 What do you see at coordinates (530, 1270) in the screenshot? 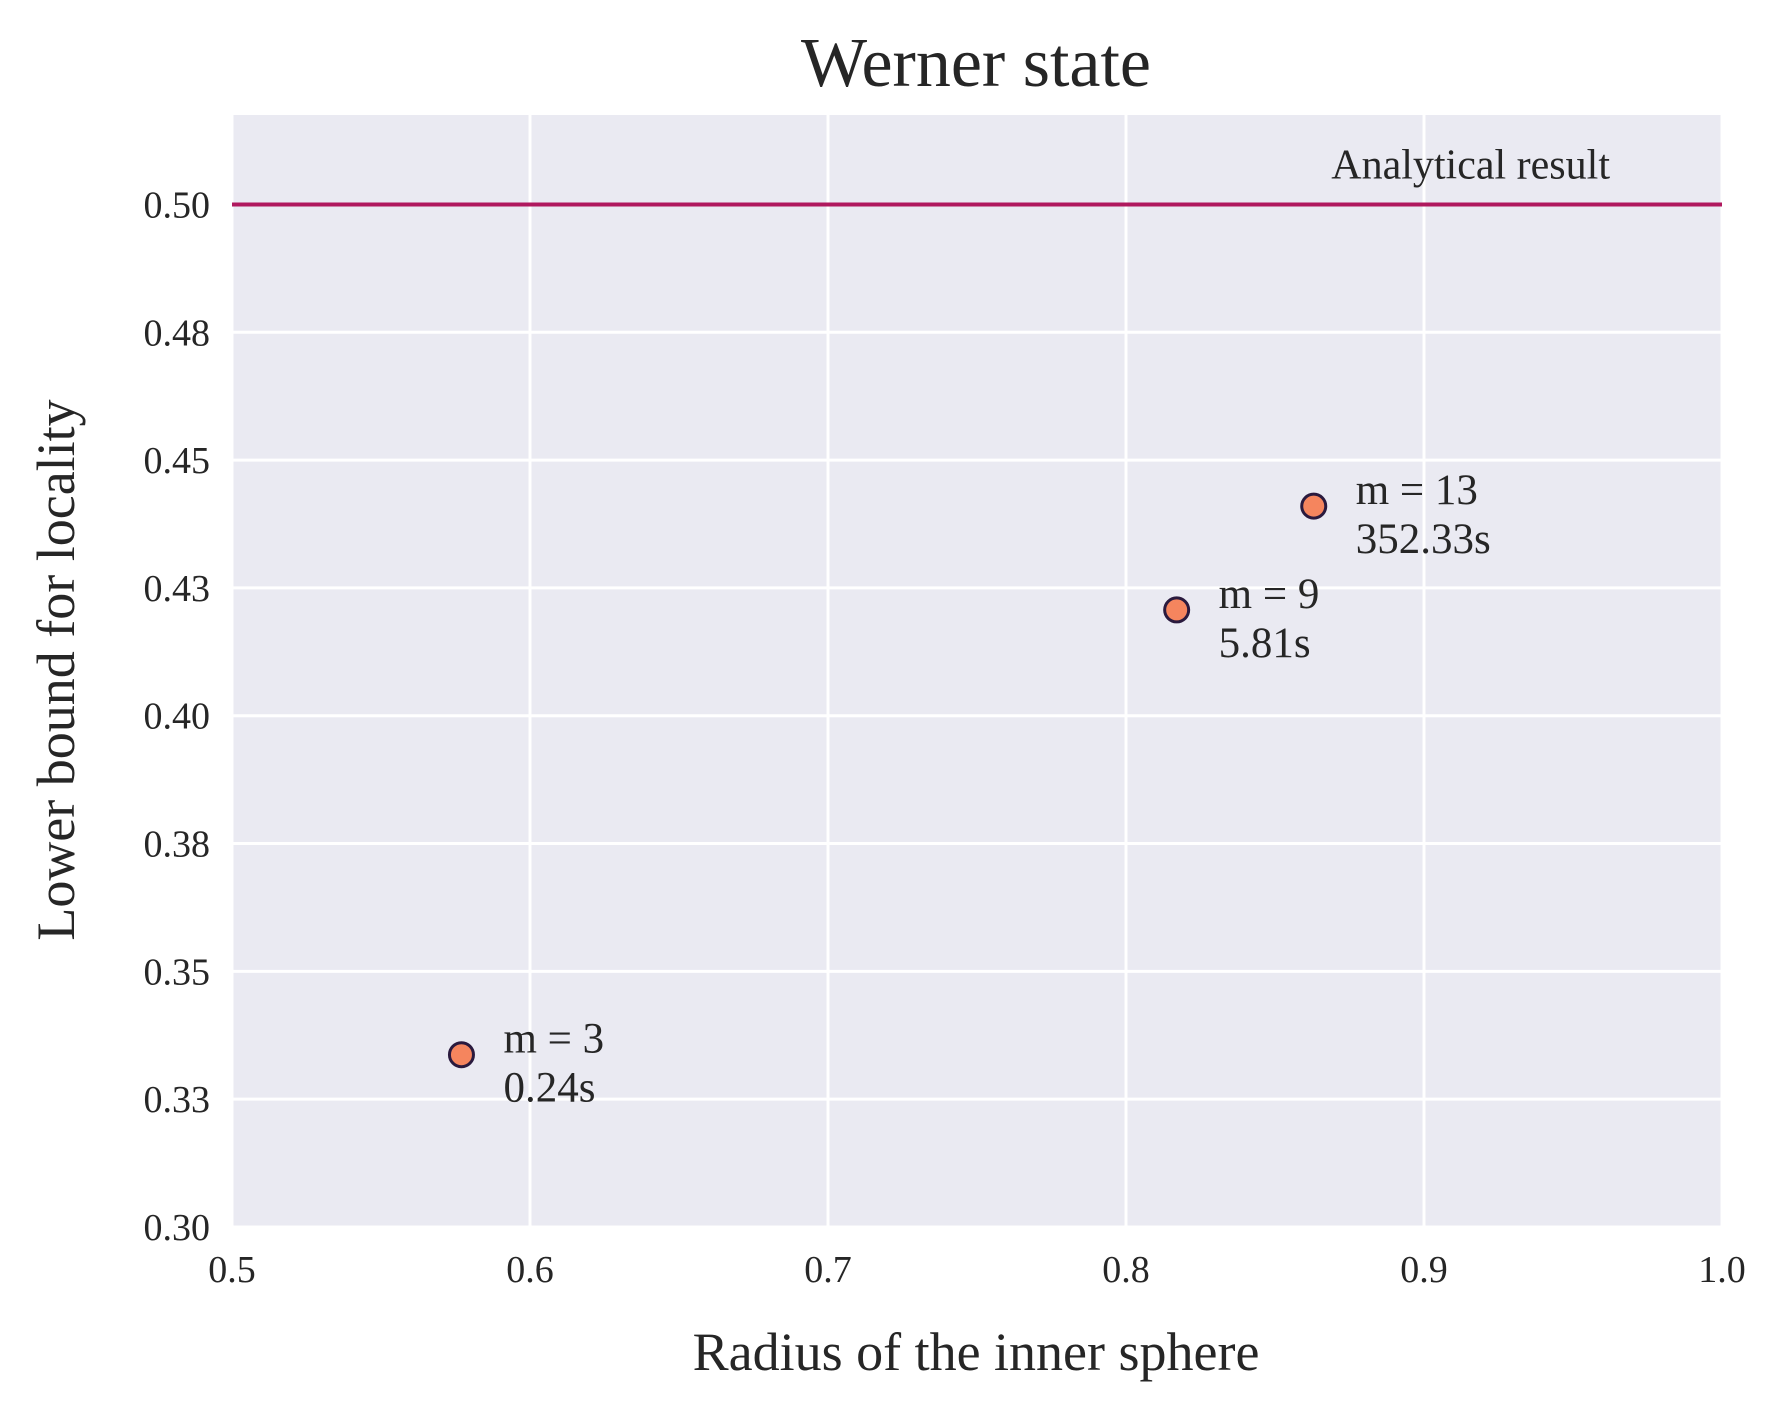
I see `x-tick-label: 0.6` at bounding box center [530, 1270].